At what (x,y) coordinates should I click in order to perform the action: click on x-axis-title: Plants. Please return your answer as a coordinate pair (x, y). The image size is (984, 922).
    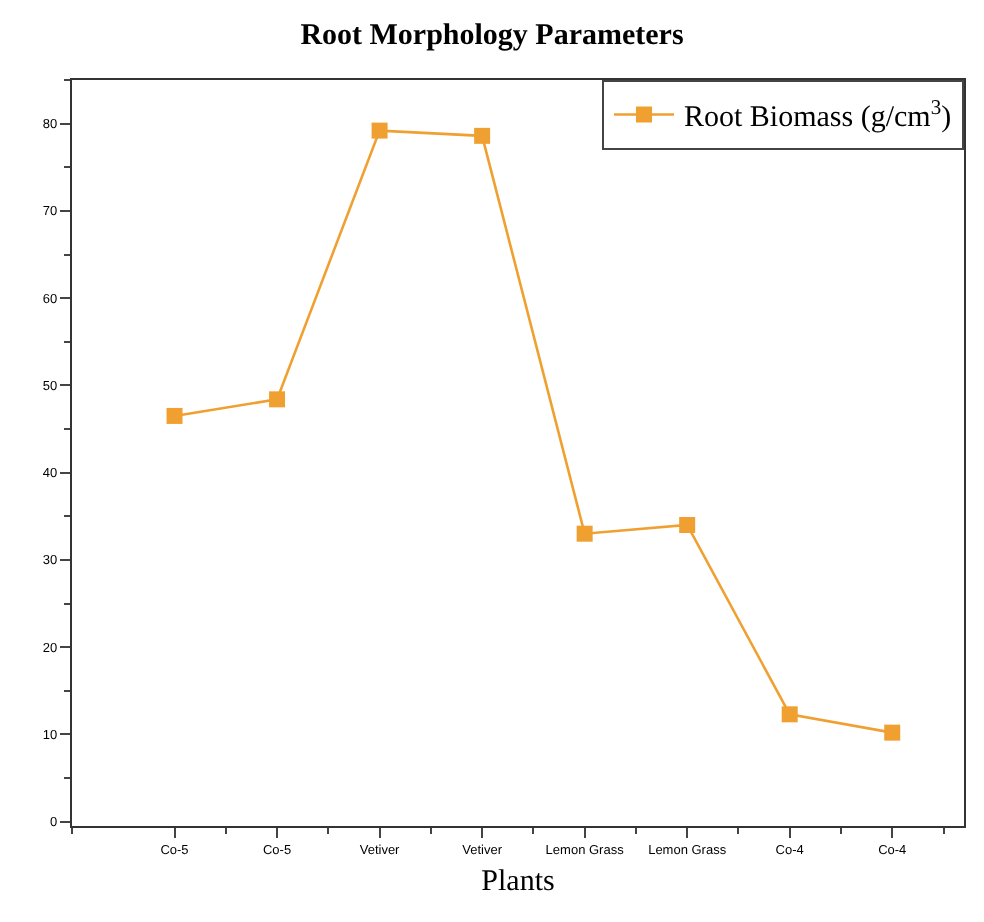
    Looking at the image, I should click on (518, 881).